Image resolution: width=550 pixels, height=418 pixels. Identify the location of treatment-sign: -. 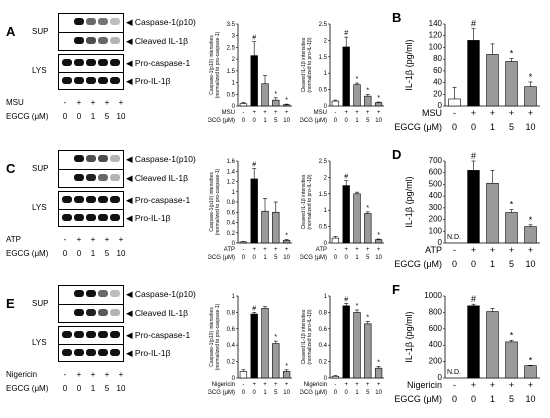
(65, 374).